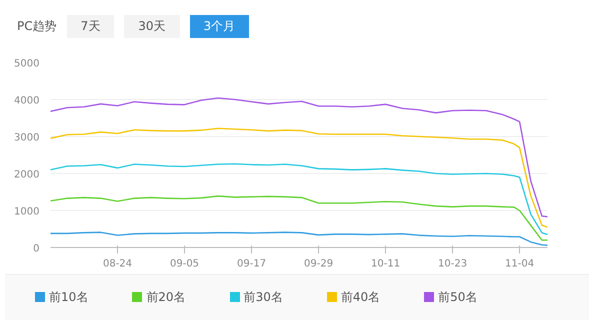  What do you see at coordinates (27, 64) in the screenshot?
I see `y-tick-label: 5000` at bounding box center [27, 64].